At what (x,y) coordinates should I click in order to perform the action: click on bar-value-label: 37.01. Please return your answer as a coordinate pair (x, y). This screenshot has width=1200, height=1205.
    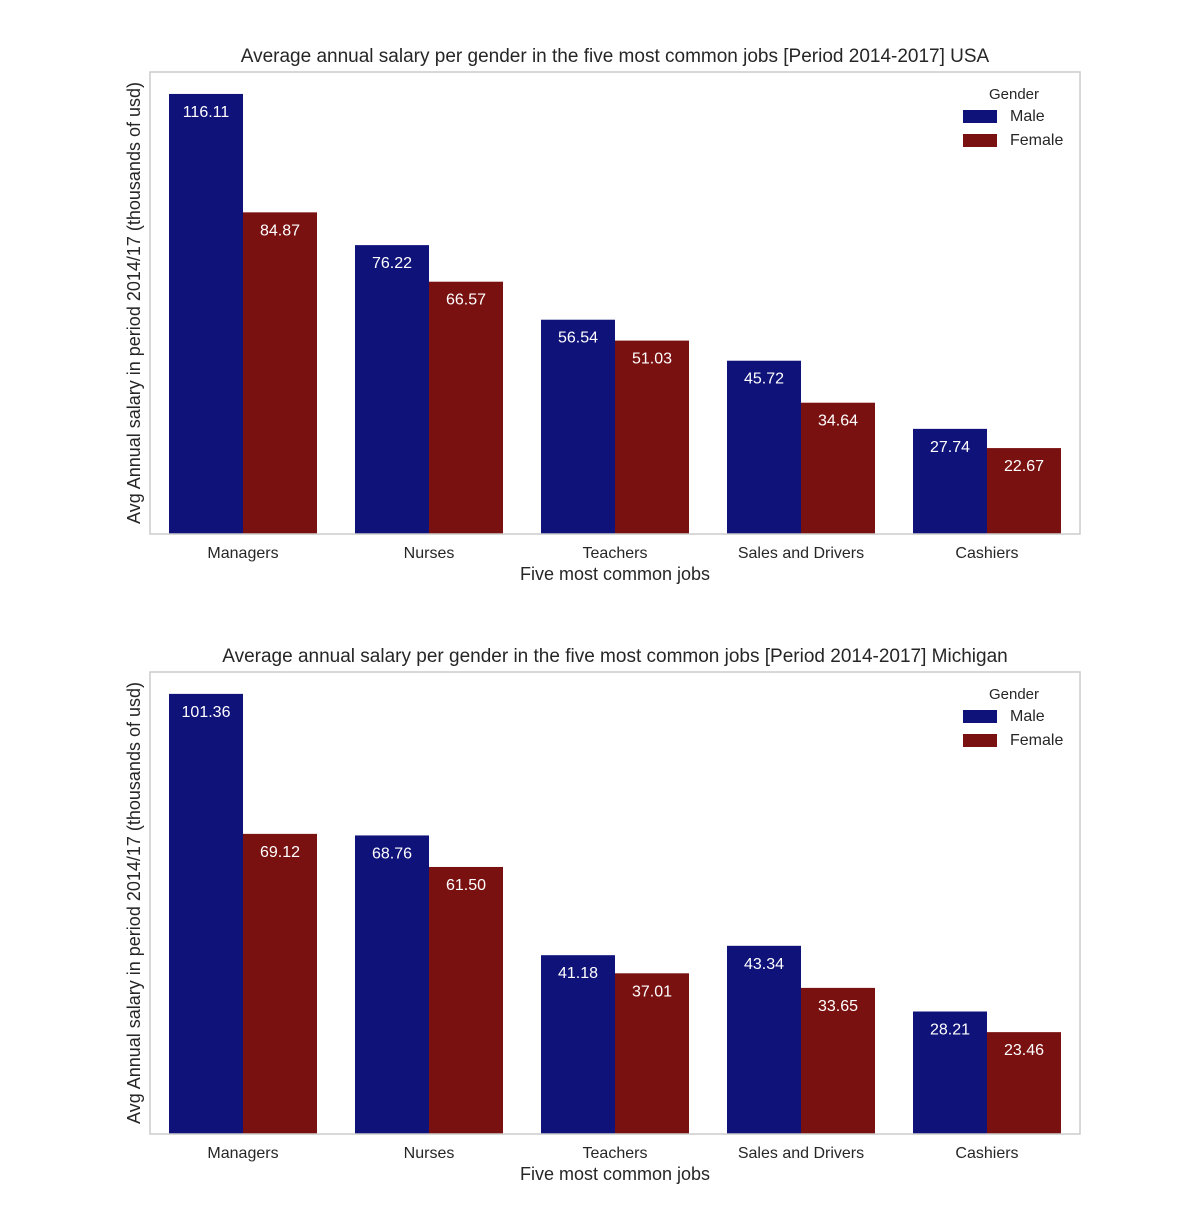
    Looking at the image, I should click on (652, 991).